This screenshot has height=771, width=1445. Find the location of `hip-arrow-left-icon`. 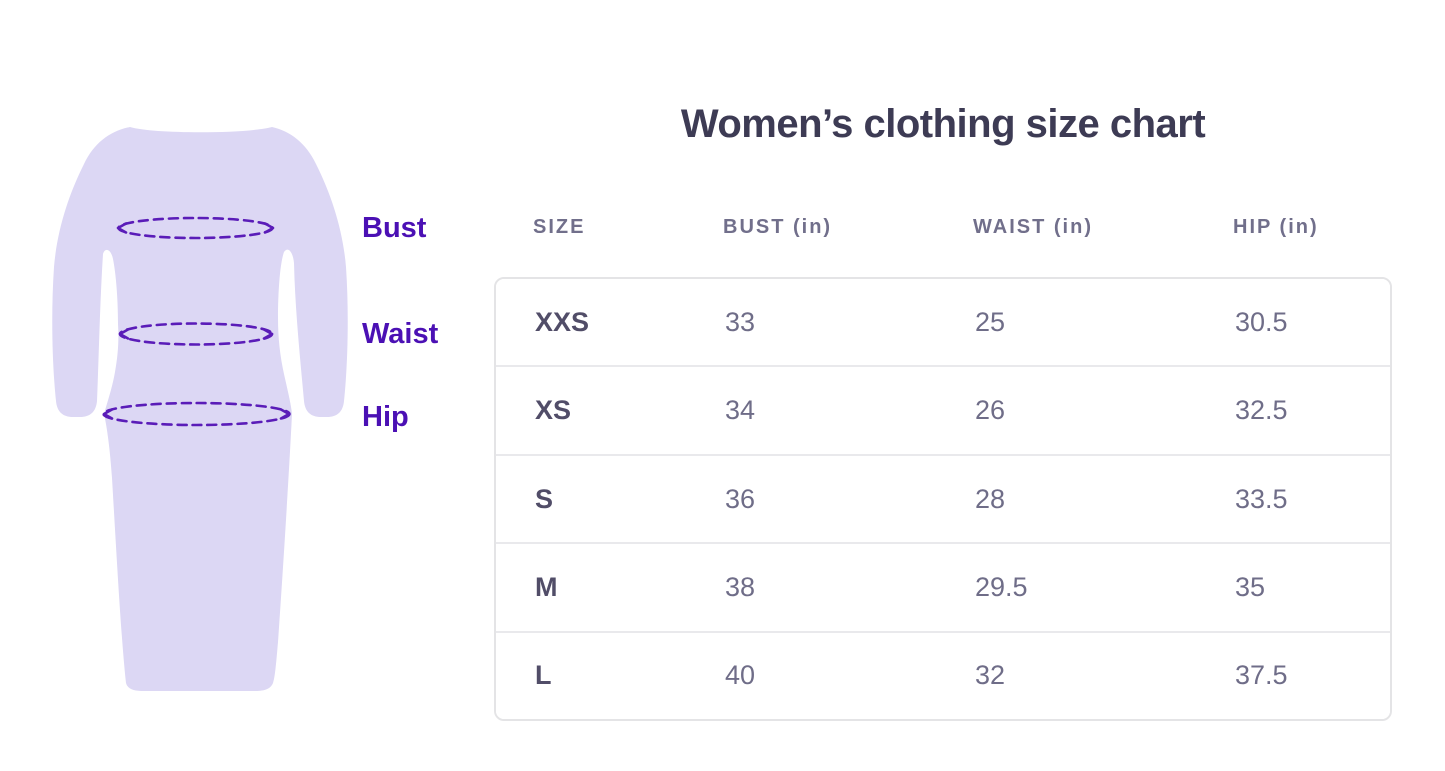

hip-arrow-left-icon is located at coordinates (108, 414).